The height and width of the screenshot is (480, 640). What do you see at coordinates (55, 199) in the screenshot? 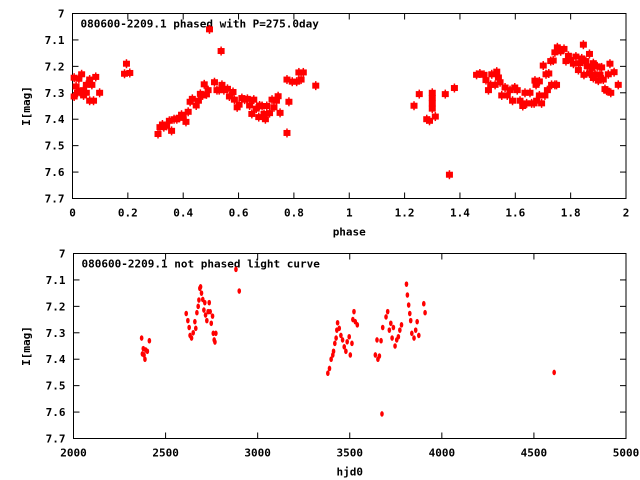
I see `y-tick-label: 7.7` at bounding box center [55, 199].